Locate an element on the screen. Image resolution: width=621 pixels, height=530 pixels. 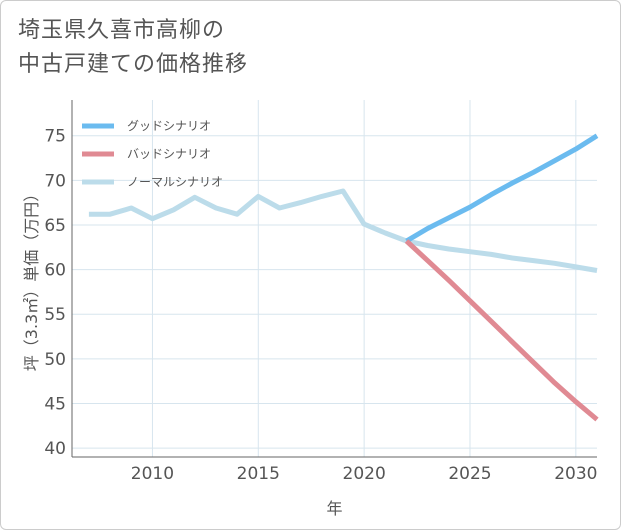
y-axis-label: 坪（3.3㎡）単価（万円） is located at coordinates (31, 278).